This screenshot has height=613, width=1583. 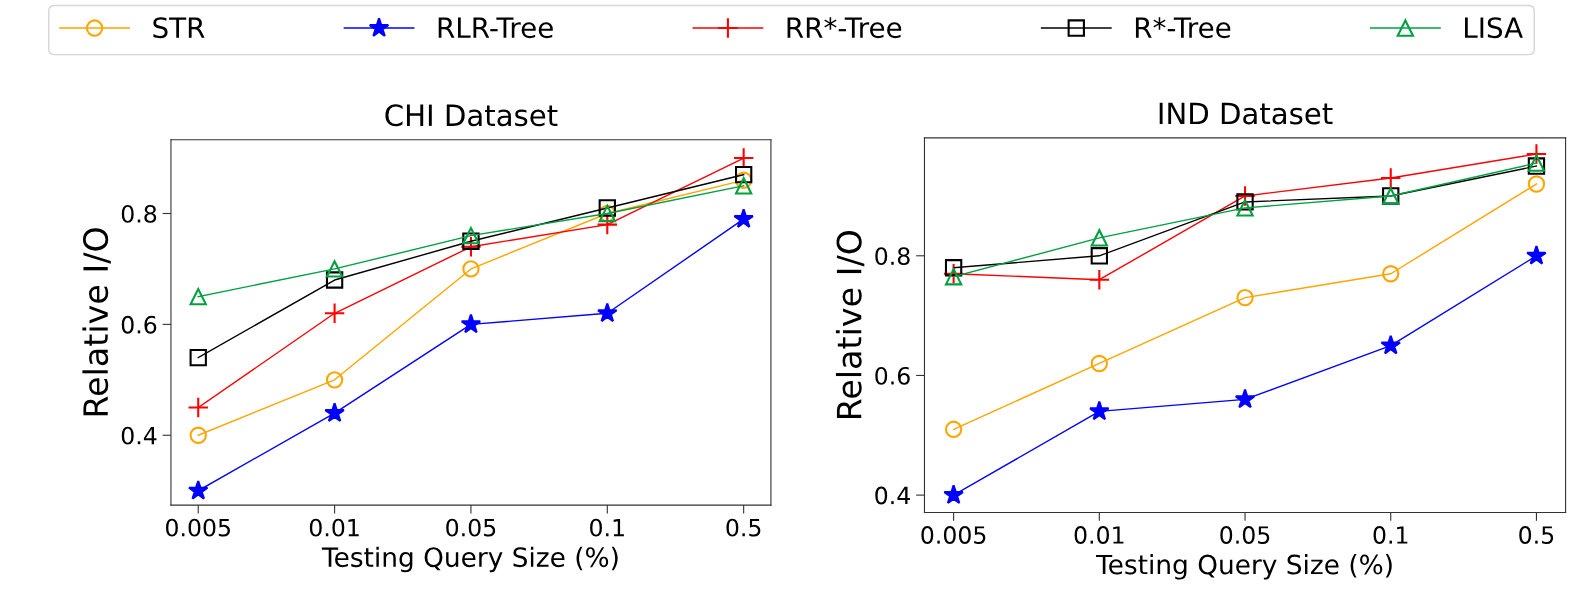 What do you see at coordinates (495, 28) in the screenshot?
I see `legend-label: RLR-Tree` at bounding box center [495, 28].